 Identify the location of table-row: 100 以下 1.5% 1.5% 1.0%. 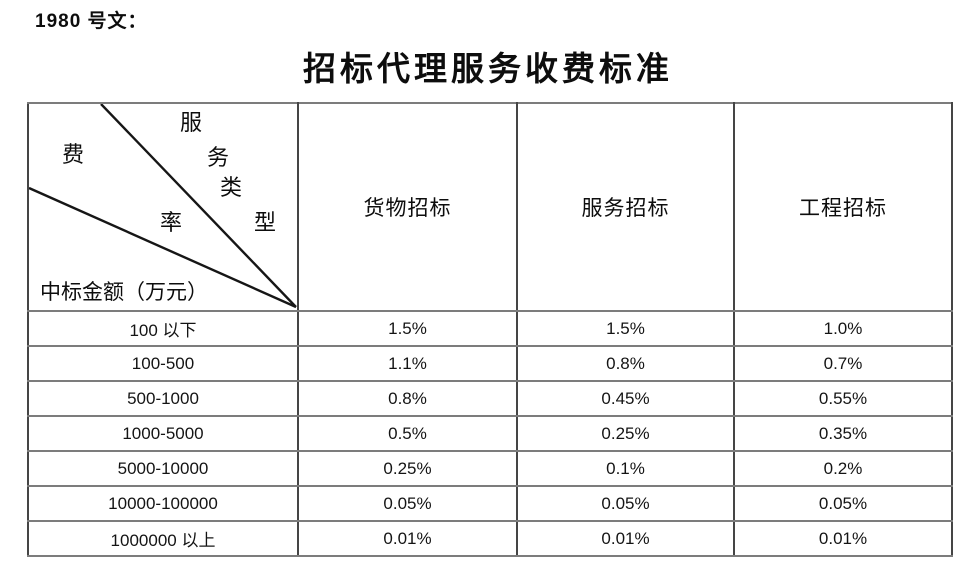
(490, 328).